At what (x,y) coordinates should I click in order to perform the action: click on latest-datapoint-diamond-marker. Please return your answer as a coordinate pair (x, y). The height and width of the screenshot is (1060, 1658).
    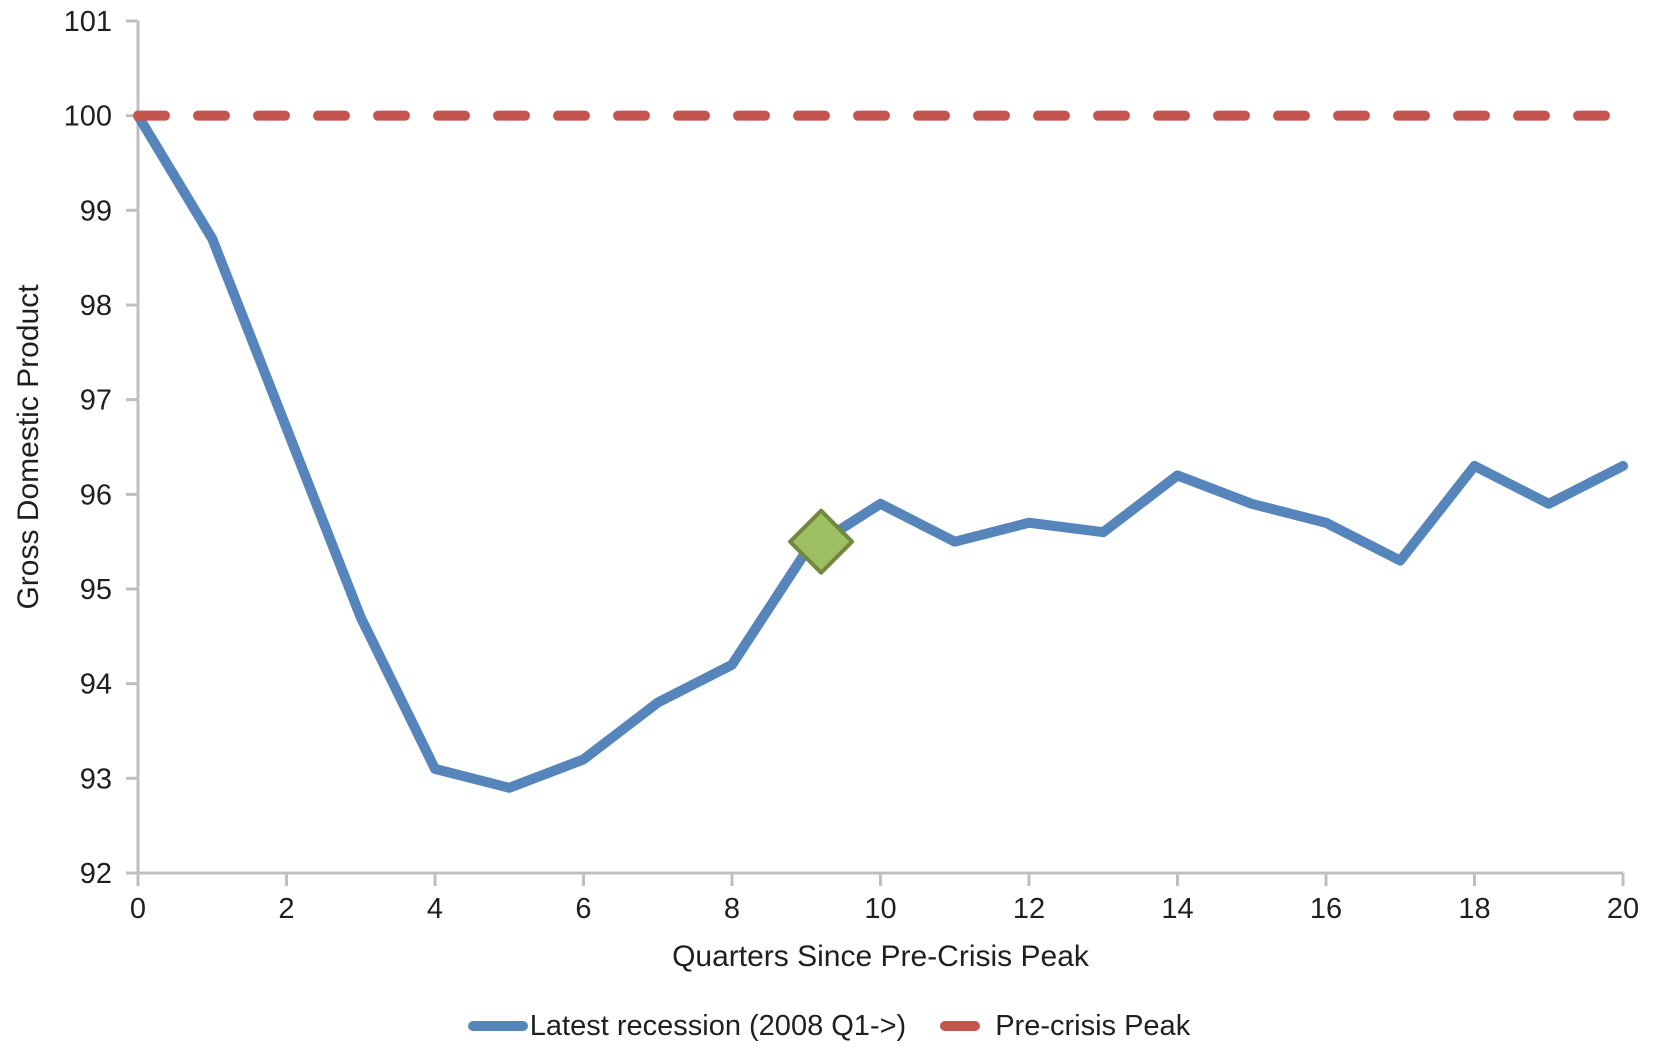
    Looking at the image, I should click on (821, 541).